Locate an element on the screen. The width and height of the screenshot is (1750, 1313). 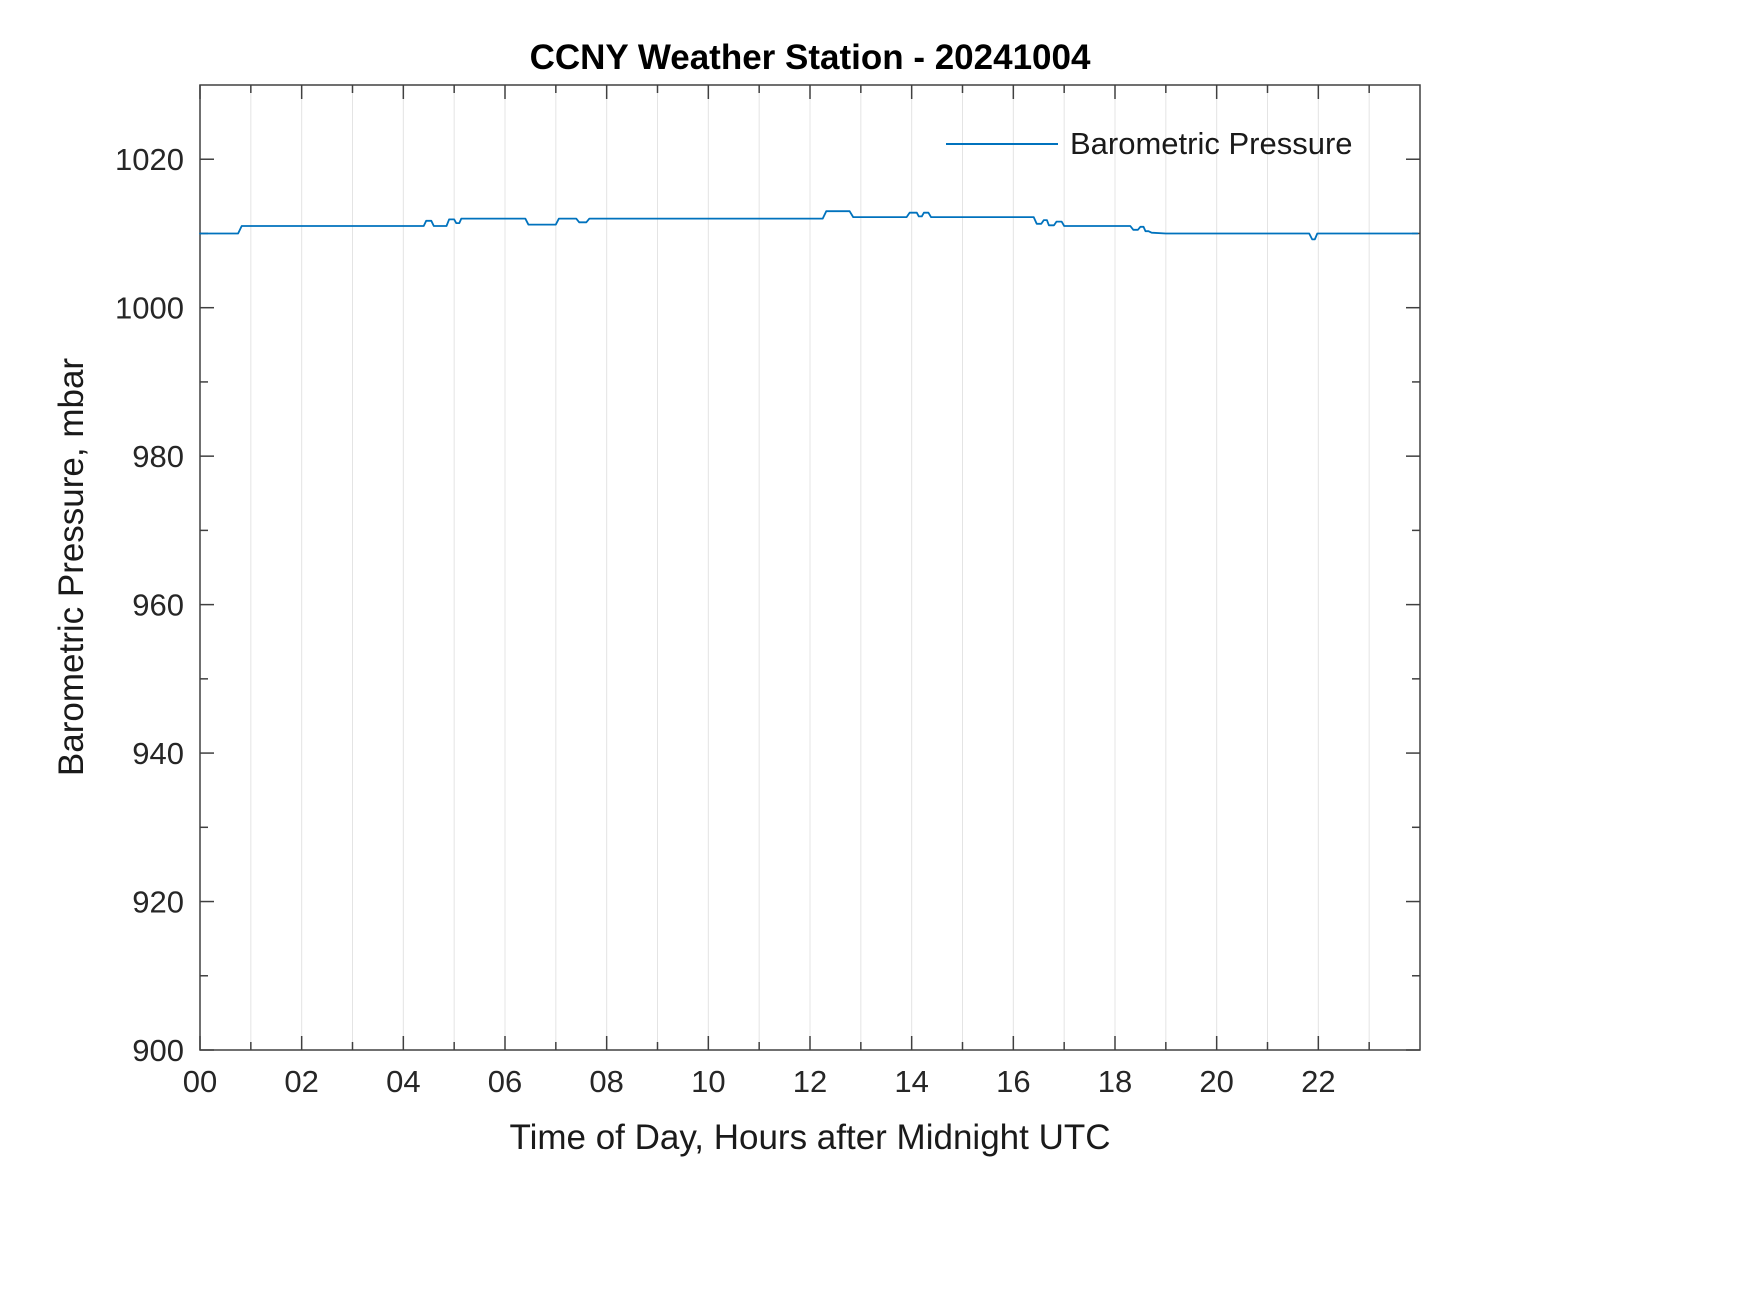
svg-text: 1000 is located at coordinates (149, 308).